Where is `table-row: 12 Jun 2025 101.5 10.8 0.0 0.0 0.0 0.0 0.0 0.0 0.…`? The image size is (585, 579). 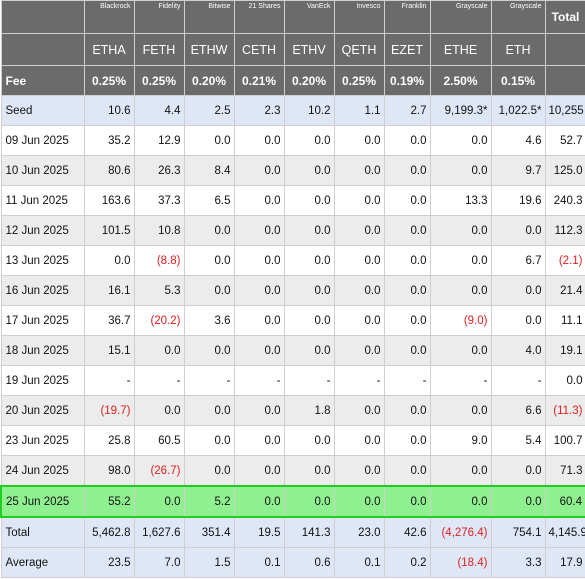
table-row: 12 Jun 2025 101.5 10.8 0.0 0.0 0.0 0.0 0.0 0.0 0.… is located at coordinates (292, 230).